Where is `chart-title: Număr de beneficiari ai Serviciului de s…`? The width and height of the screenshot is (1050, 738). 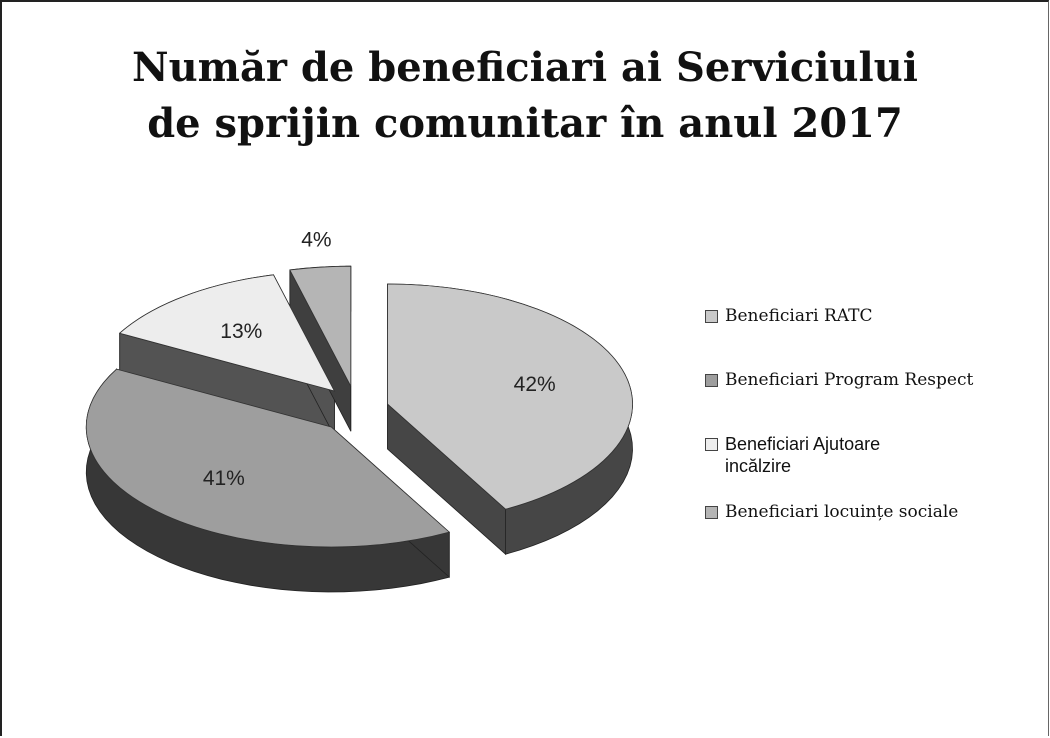 chart-title: Număr de beneficiari ai Serviciului de s… is located at coordinates (525, 95).